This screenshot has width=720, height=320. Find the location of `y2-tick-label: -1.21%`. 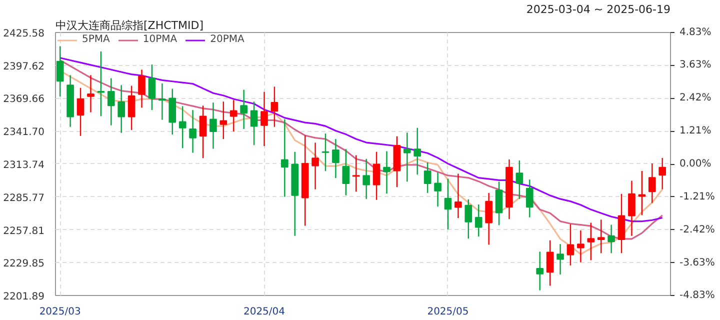

y2-tick-label: -1.21% is located at coordinates (697, 196).